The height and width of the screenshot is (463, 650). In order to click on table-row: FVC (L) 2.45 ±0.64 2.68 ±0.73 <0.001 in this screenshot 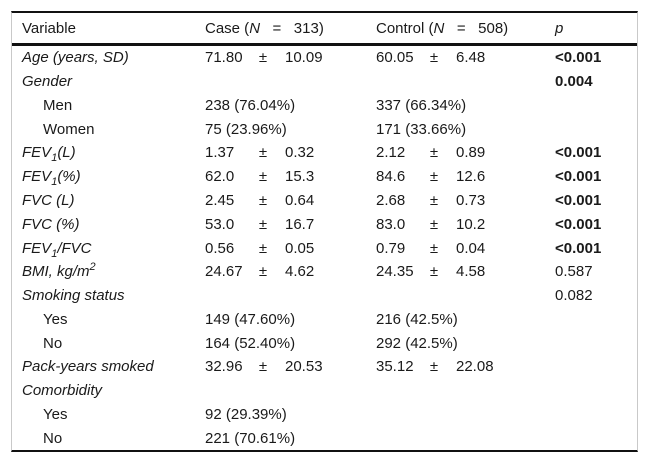, I will do `click(324, 201)`.